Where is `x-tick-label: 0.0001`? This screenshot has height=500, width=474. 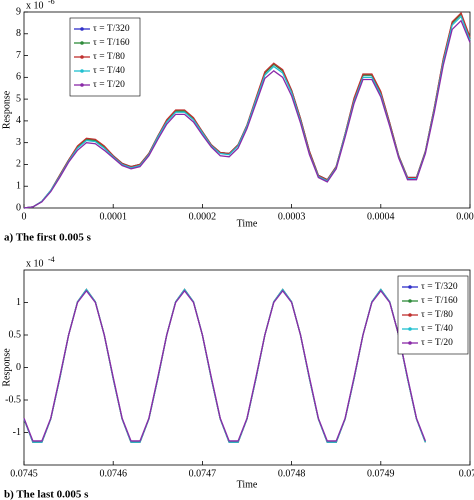
x-tick-label: 0.0001 is located at coordinates (113, 216).